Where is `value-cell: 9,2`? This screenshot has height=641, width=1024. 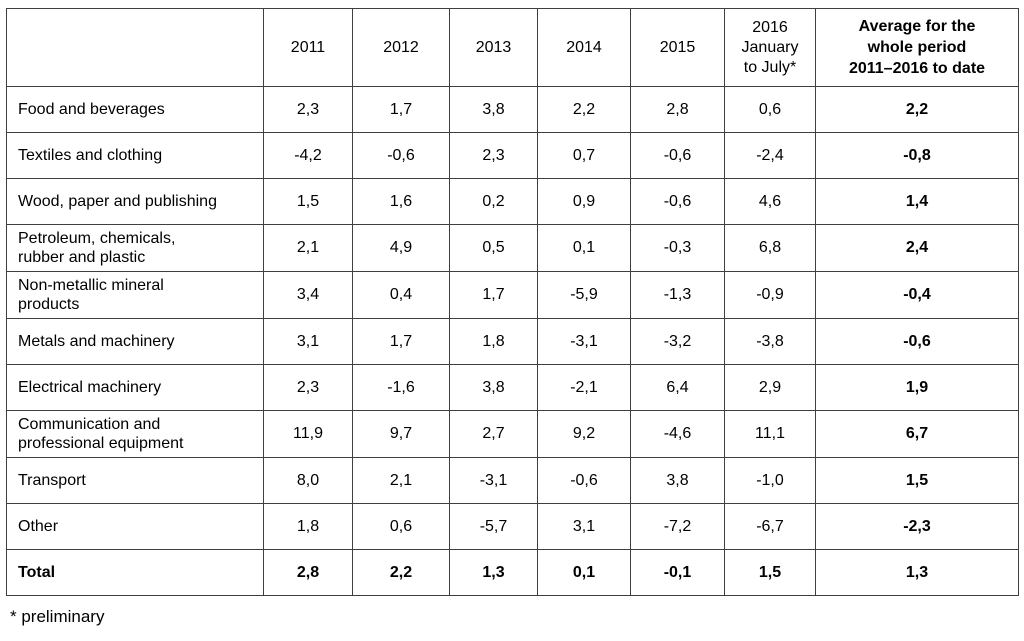 value-cell: 9,2 is located at coordinates (584, 434).